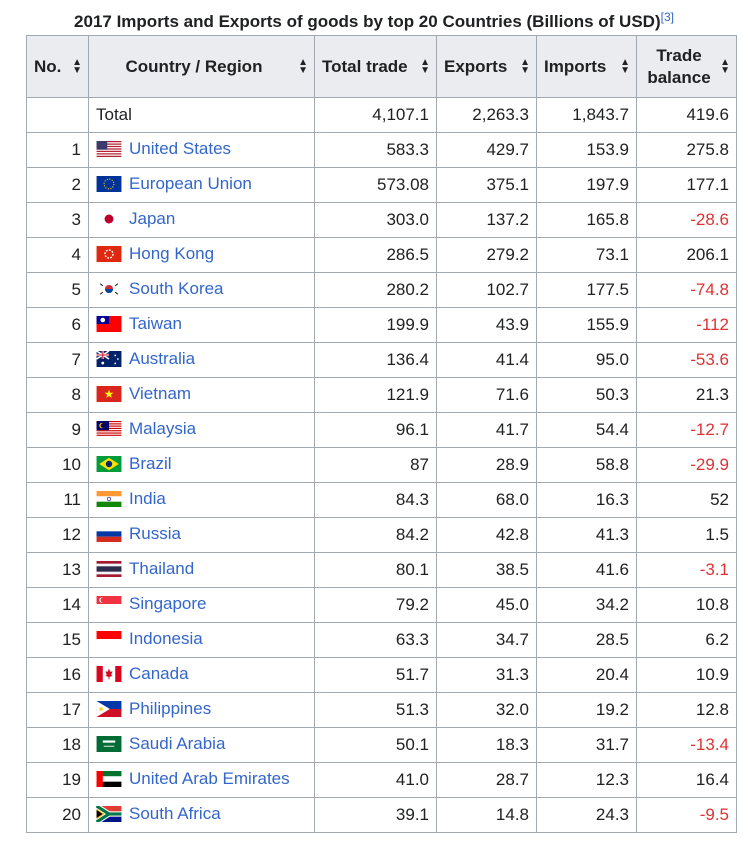 Image resolution: width=748 pixels, height=853 pixels. I want to click on country-link: Singapore, so click(168, 603).